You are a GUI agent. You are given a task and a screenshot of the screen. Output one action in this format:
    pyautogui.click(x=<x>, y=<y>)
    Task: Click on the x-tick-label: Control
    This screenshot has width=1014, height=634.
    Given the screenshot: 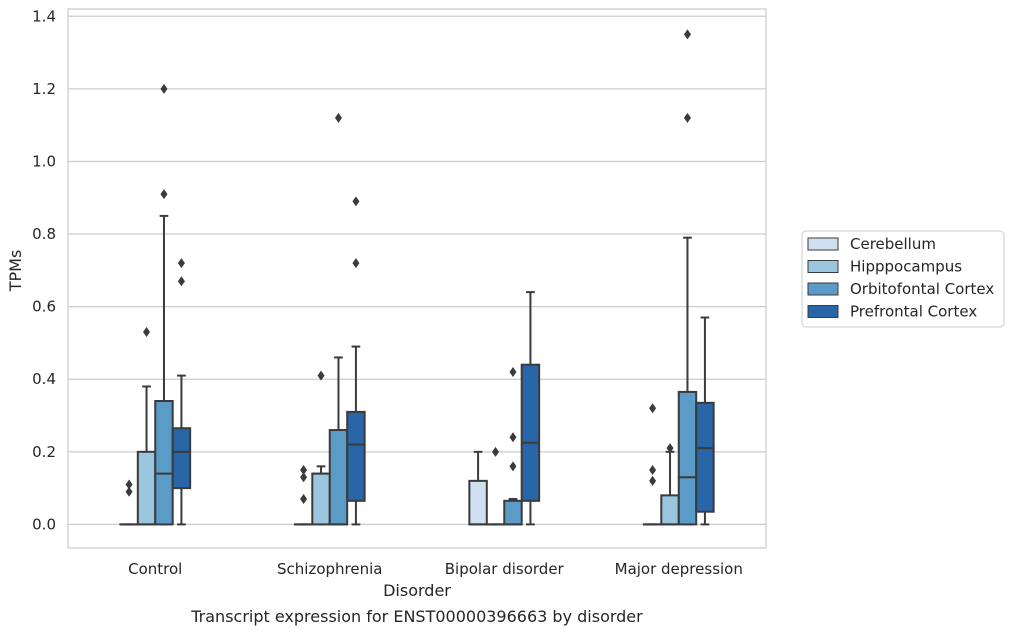 What is the action you would take?
    pyautogui.click(x=155, y=569)
    